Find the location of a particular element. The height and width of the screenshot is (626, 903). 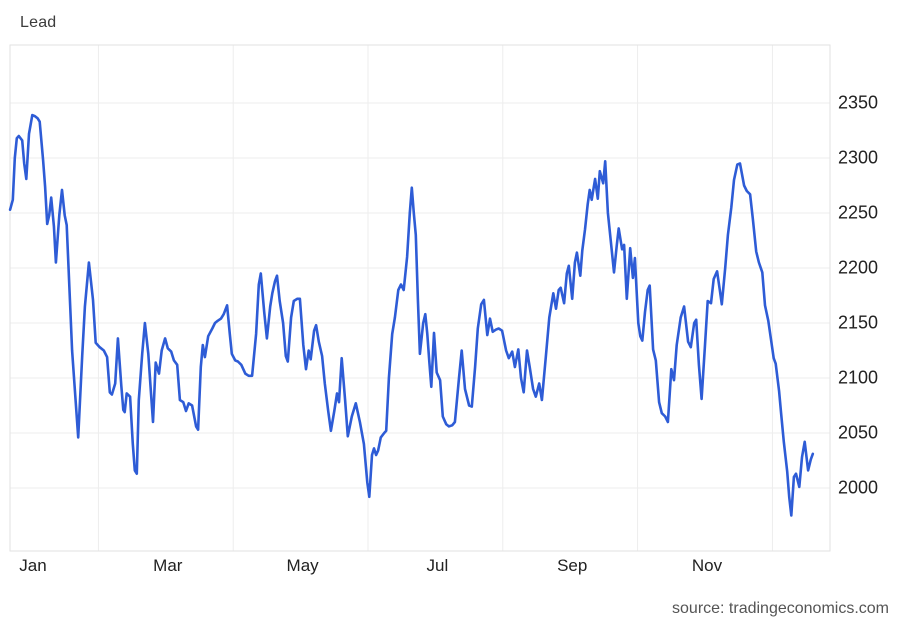

y-axis-tick-label: 2250 is located at coordinates (858, 212).